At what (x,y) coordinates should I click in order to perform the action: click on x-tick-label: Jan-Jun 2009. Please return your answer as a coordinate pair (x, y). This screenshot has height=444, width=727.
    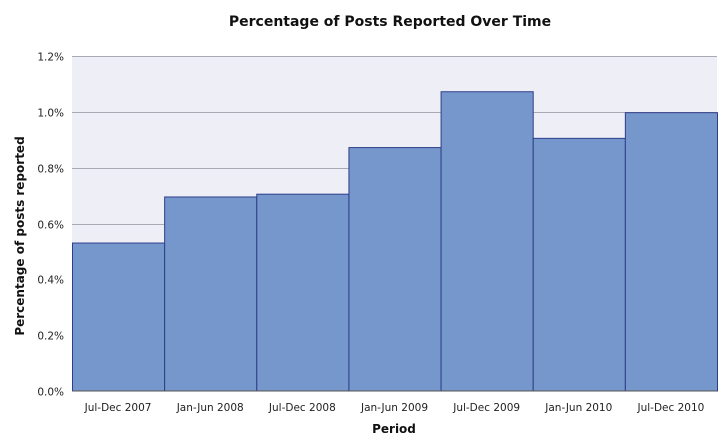
    Looking at the image, I should click on (394, 408).